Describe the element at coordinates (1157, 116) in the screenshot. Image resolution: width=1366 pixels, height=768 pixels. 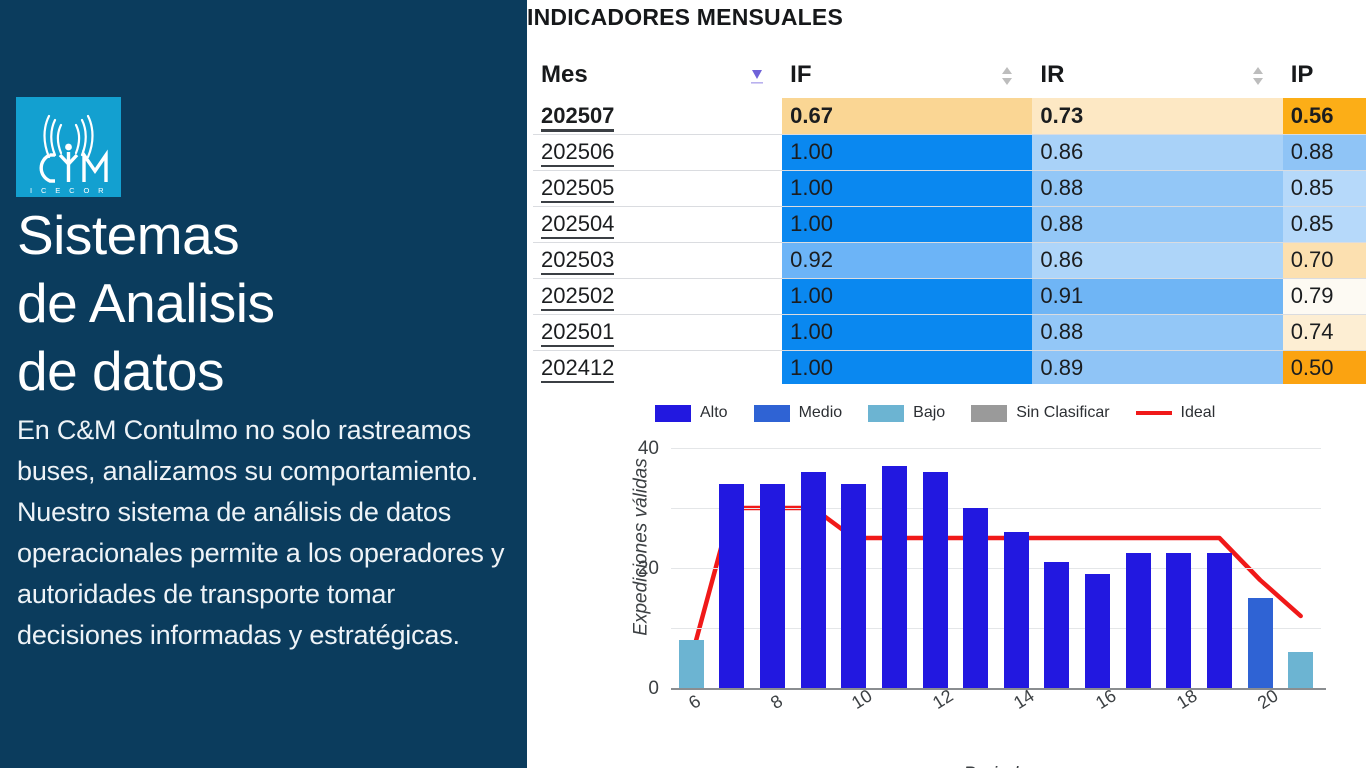
I see `cell-ir: 0.73` at that location.